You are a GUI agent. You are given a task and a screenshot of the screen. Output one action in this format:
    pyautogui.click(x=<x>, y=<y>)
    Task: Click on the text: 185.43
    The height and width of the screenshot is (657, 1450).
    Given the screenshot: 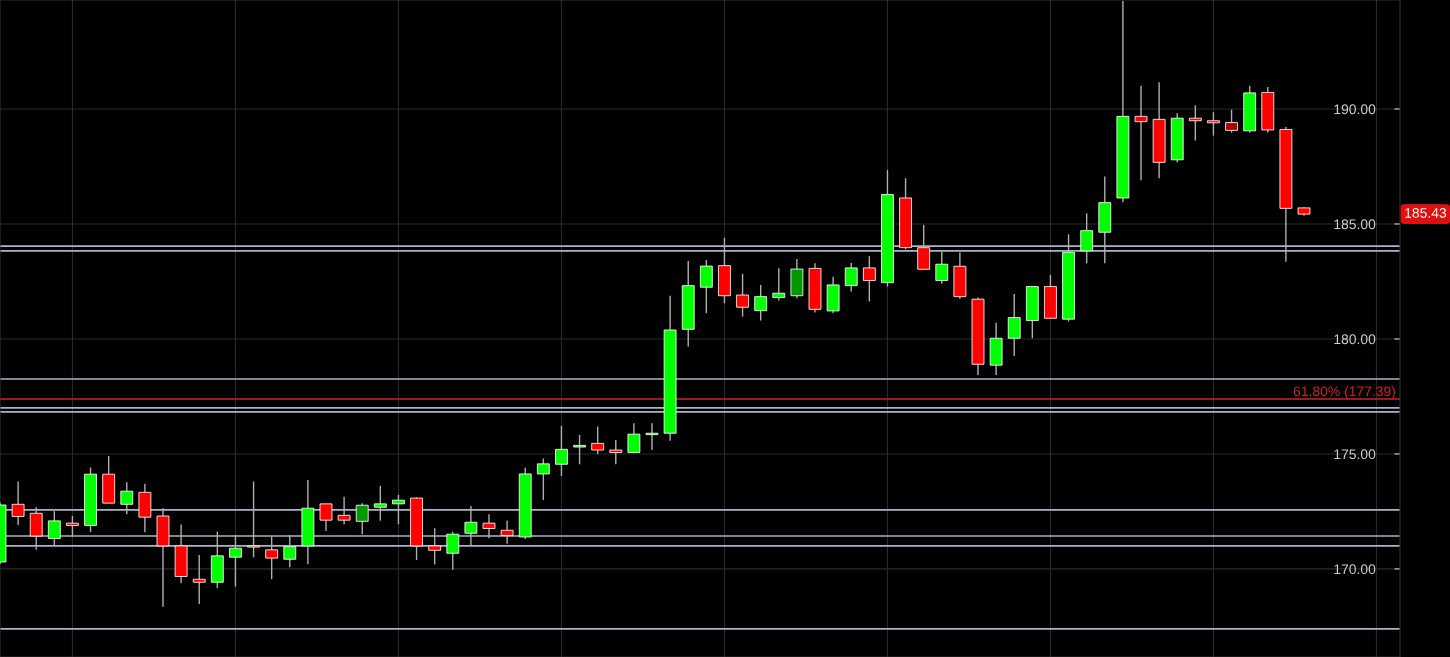 What is the action you would take?
    pyautogui.click(x=1426, y=212)
    